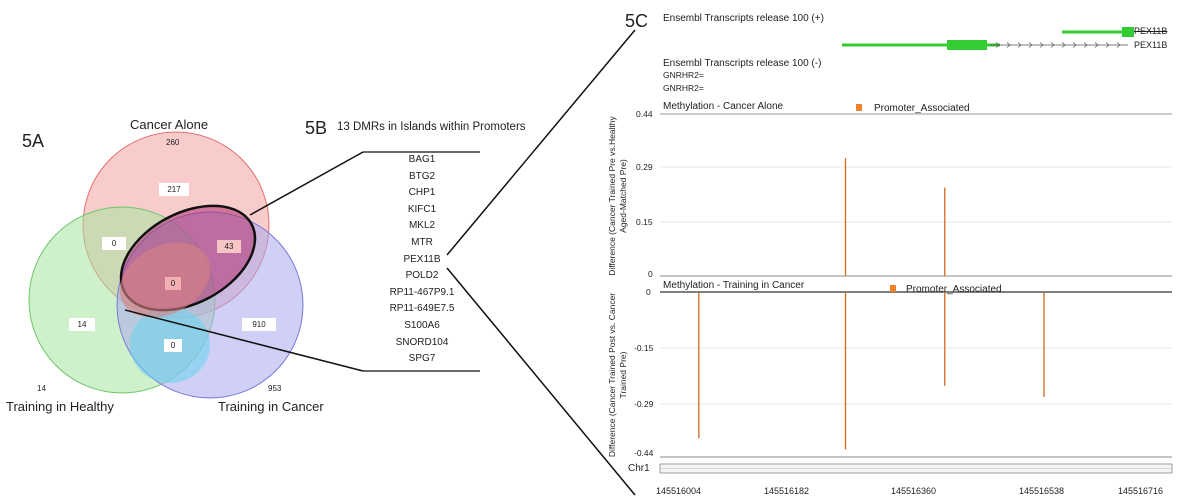 Image resolution: width=1179 pixels, height=499 pixels. I want to click on track-plus-title: Ensembl Transcripts release 100 (+), so click(743, 18).